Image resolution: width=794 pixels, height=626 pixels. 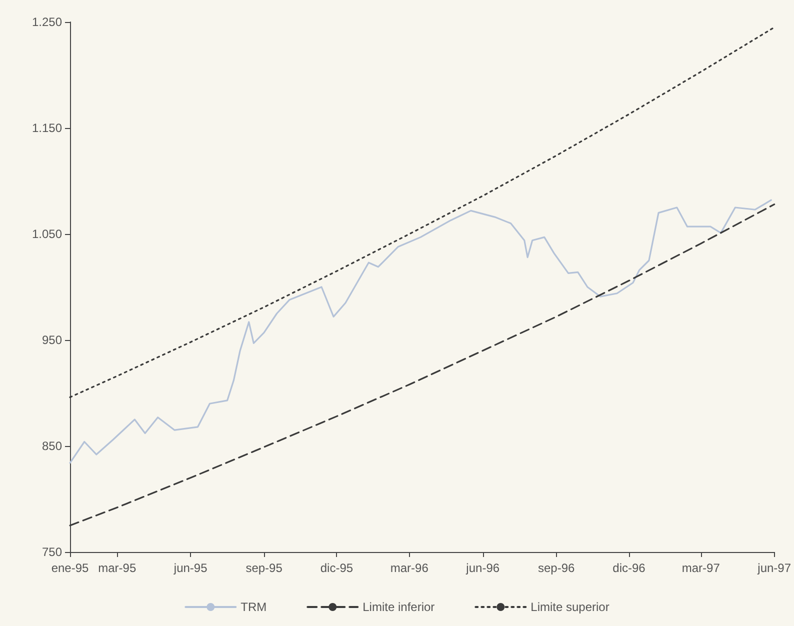 I want to click on x-tick-label: dic-95, so click(x=337, y=568).